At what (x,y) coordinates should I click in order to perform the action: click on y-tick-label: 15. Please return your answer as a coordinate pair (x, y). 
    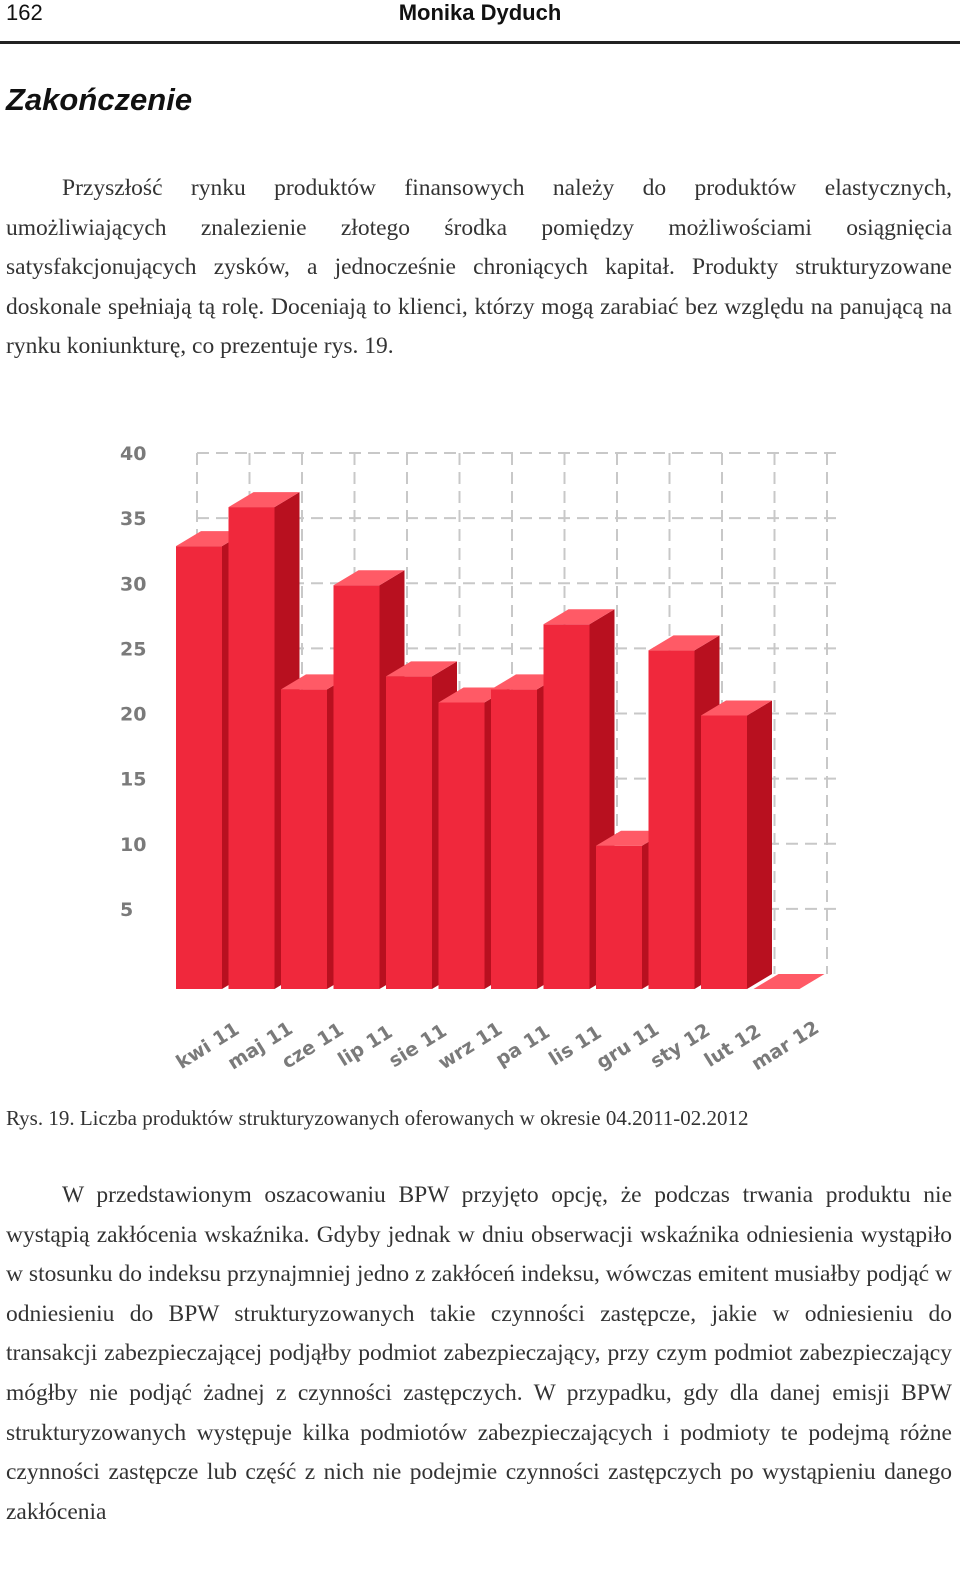
    Looking at the image, I should click on (133, 780).